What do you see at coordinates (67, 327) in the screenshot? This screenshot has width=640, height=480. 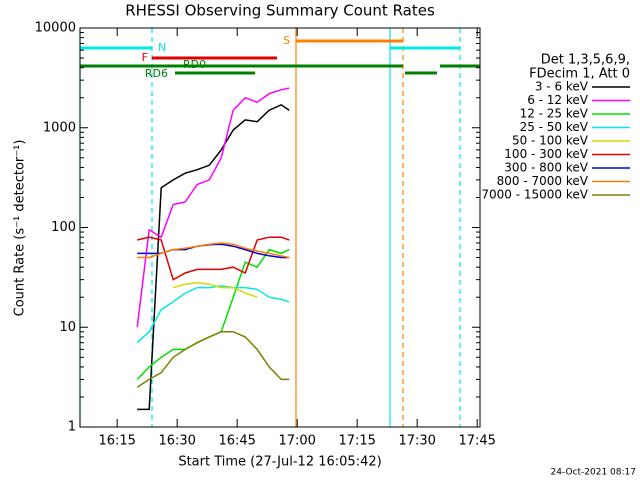 I see `y-tick-label: 10` at bounding box center [67, 327].